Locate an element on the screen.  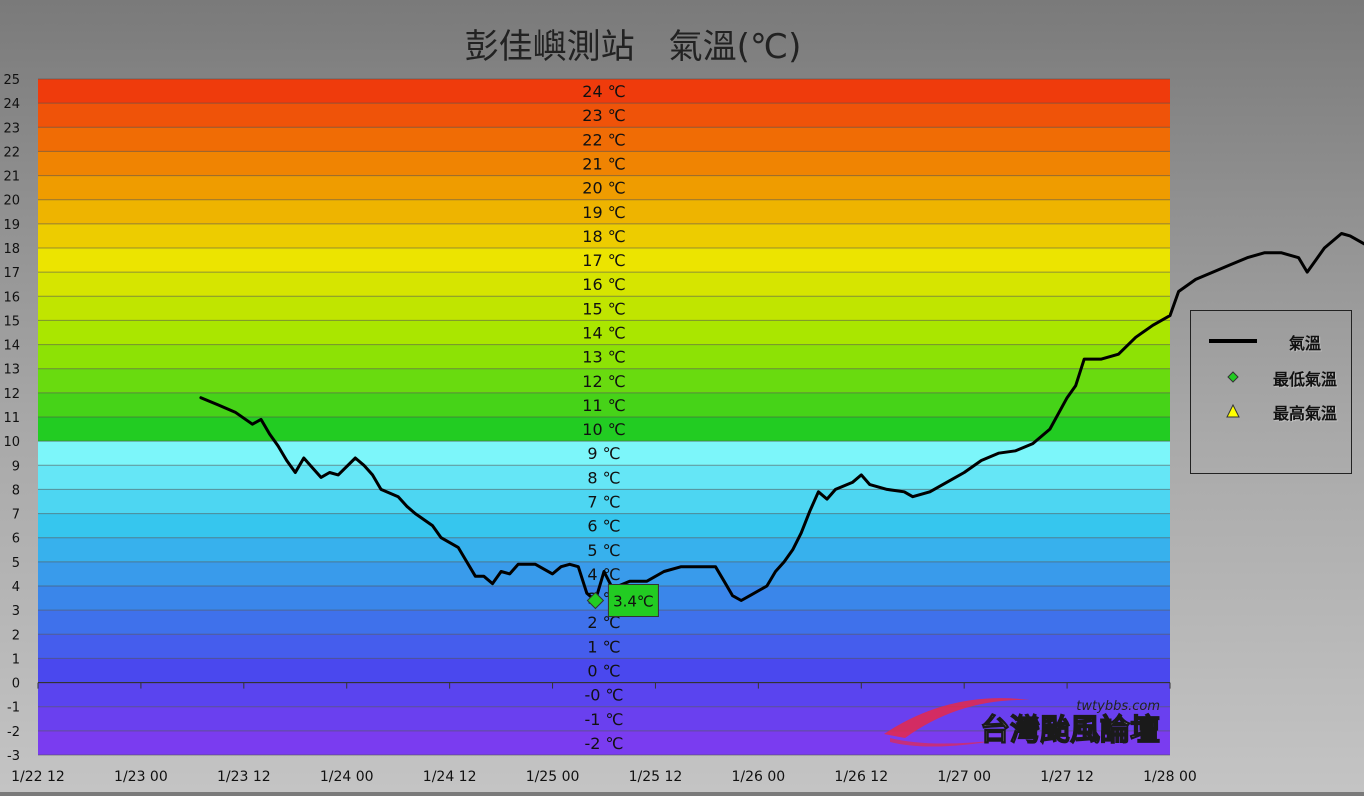
y-tick-label: 22 is located at coordinates (11, 152).